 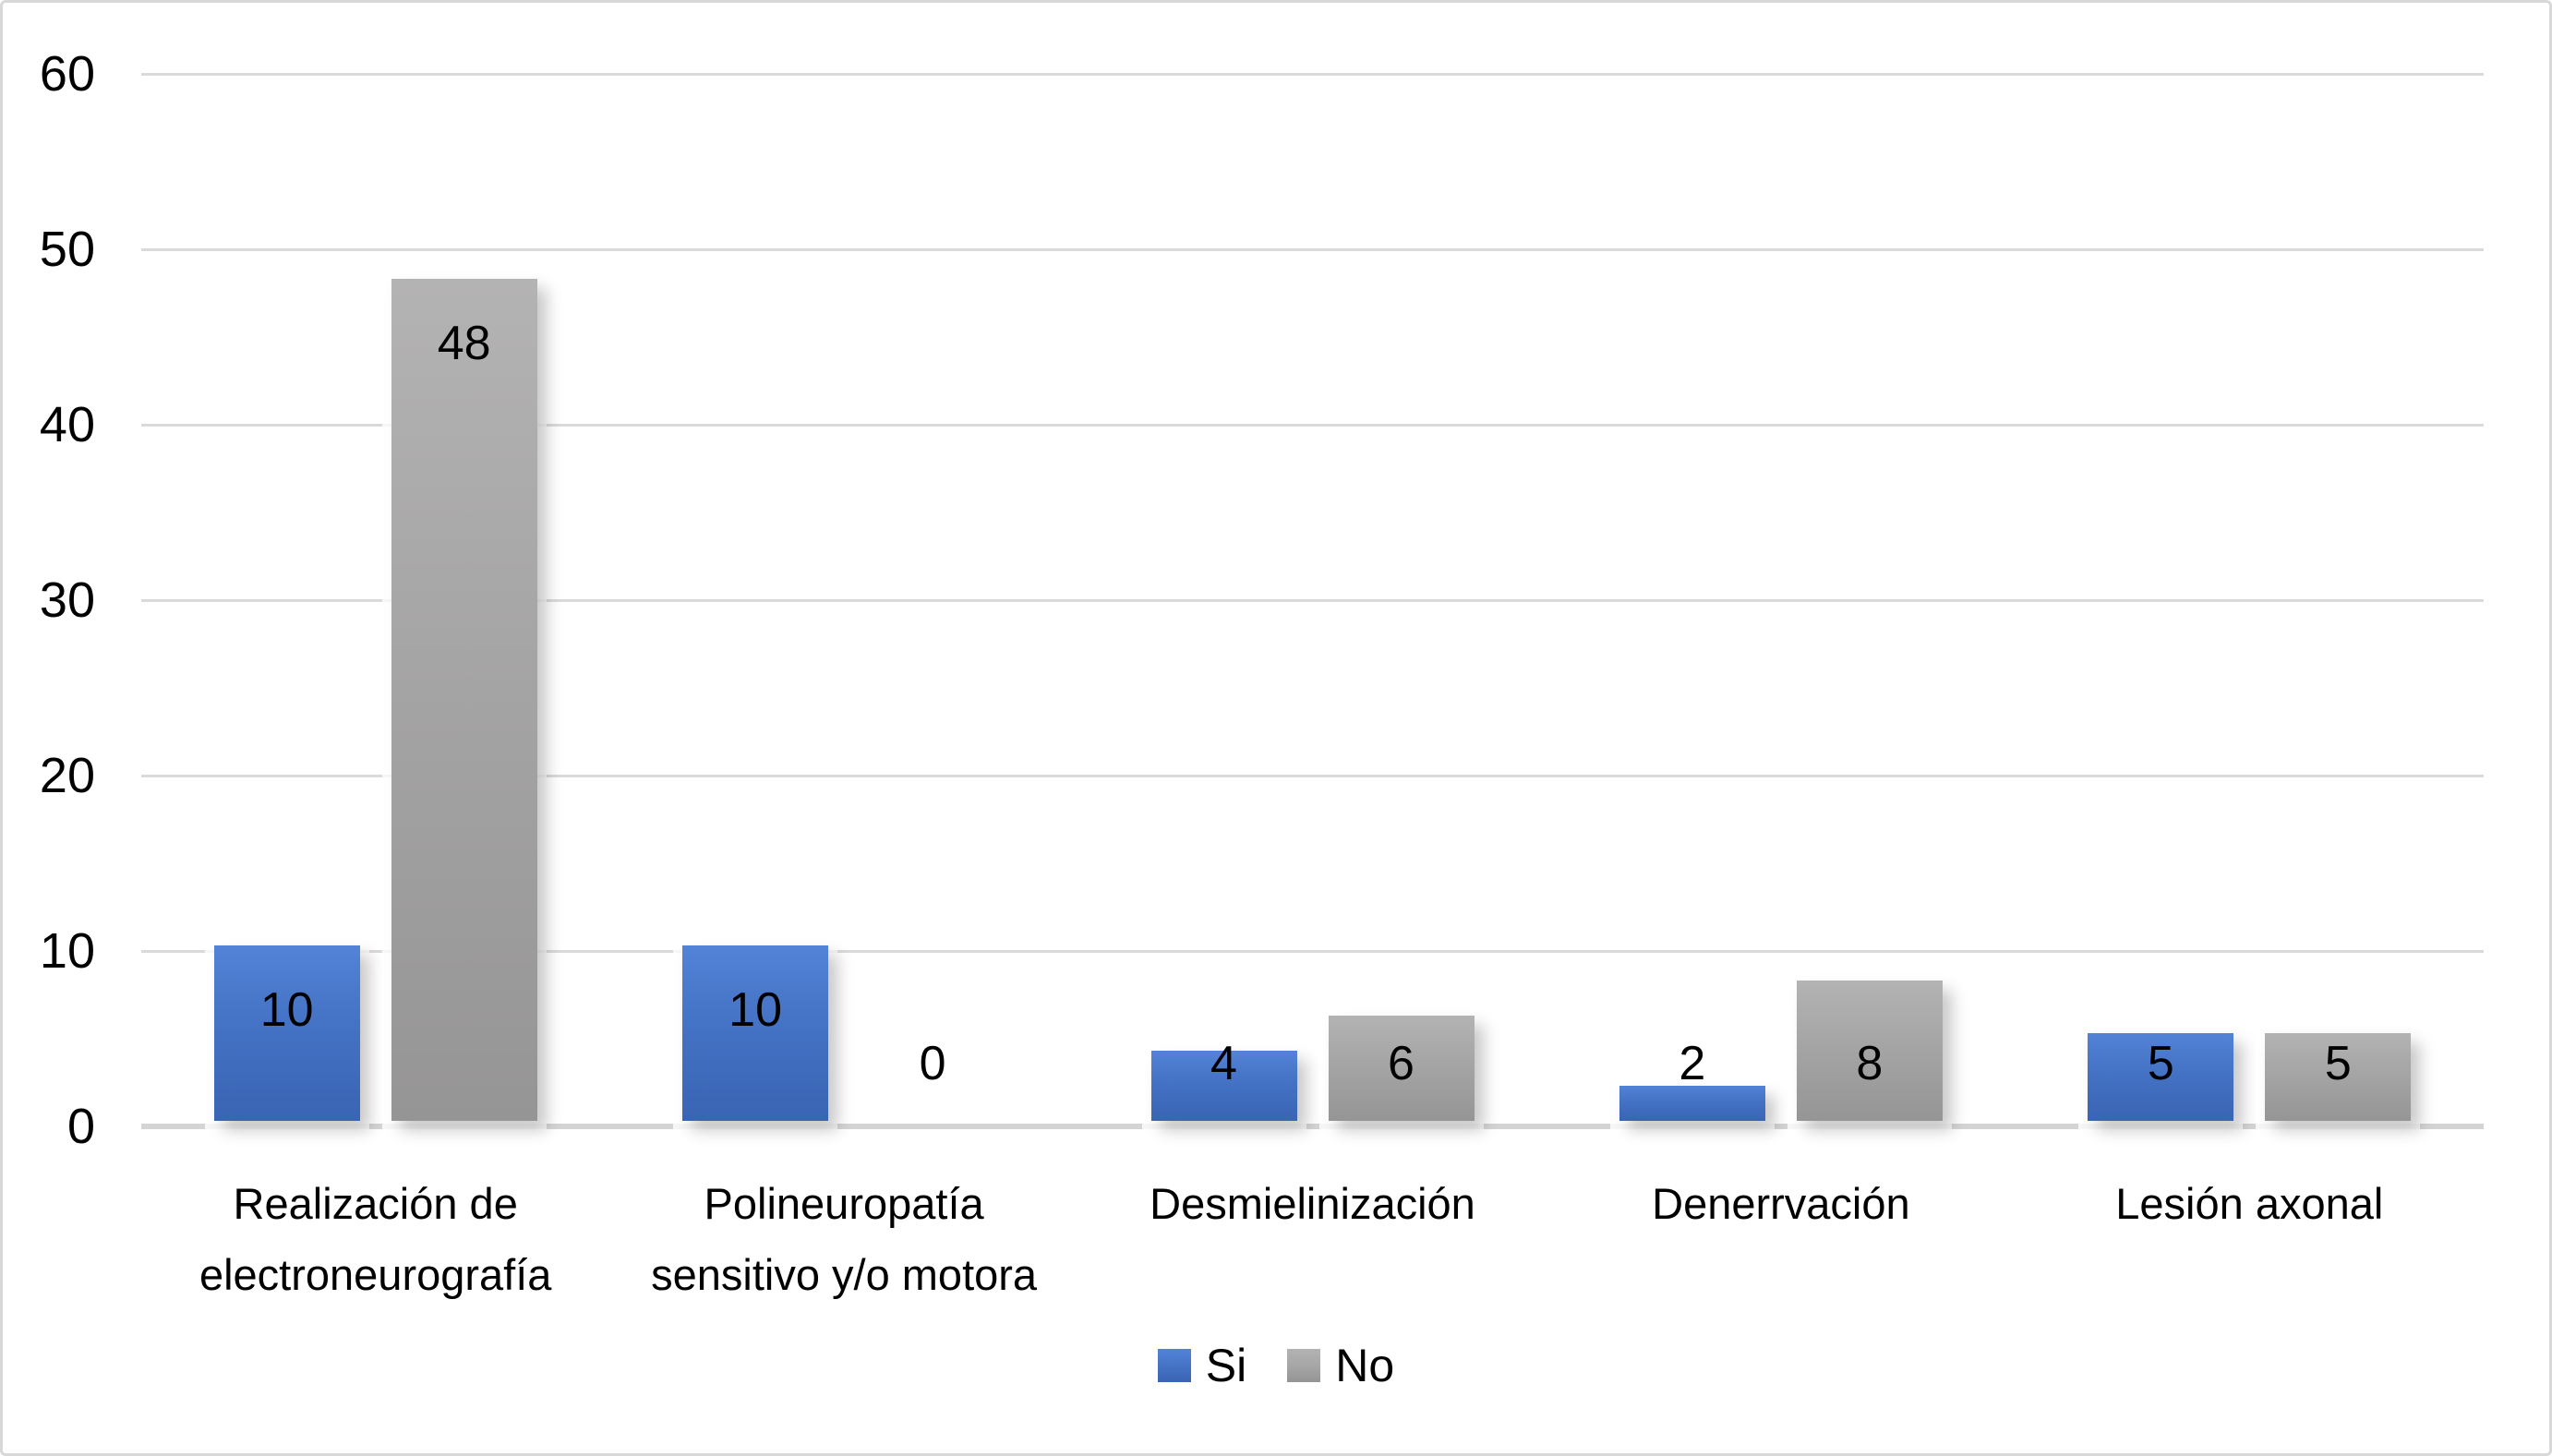 What do you see at coordinates (844, 1274) in the screenshot?
I see `category-label-line: sensitivo y/o motora` at bounding box center [844, 1274].